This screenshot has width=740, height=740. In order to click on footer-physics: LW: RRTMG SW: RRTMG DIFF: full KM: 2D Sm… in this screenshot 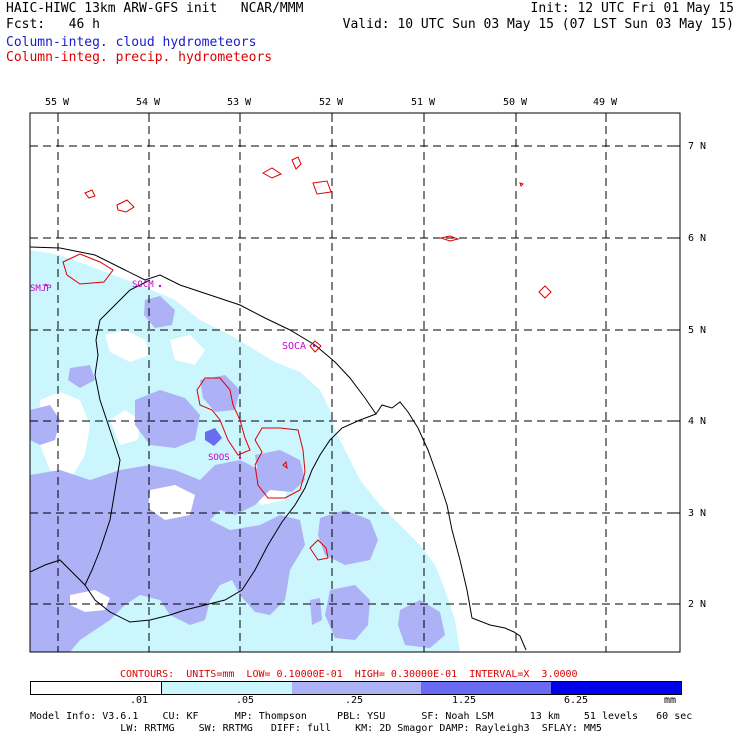, I will do `click(316, 728)`.